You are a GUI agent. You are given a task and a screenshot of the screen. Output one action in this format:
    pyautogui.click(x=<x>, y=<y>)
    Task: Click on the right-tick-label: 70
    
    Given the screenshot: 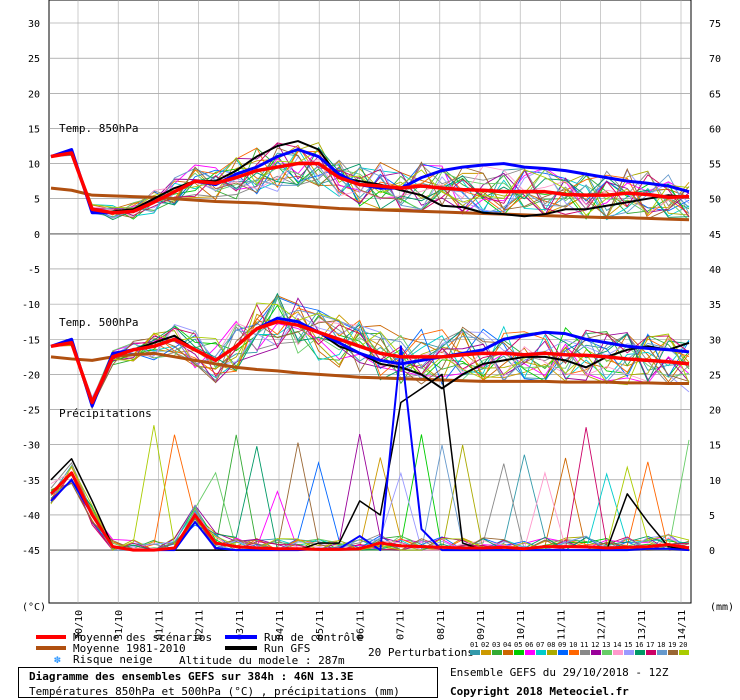 What is the action you would take?
    pyautogui.click(x=715, y=59)
    